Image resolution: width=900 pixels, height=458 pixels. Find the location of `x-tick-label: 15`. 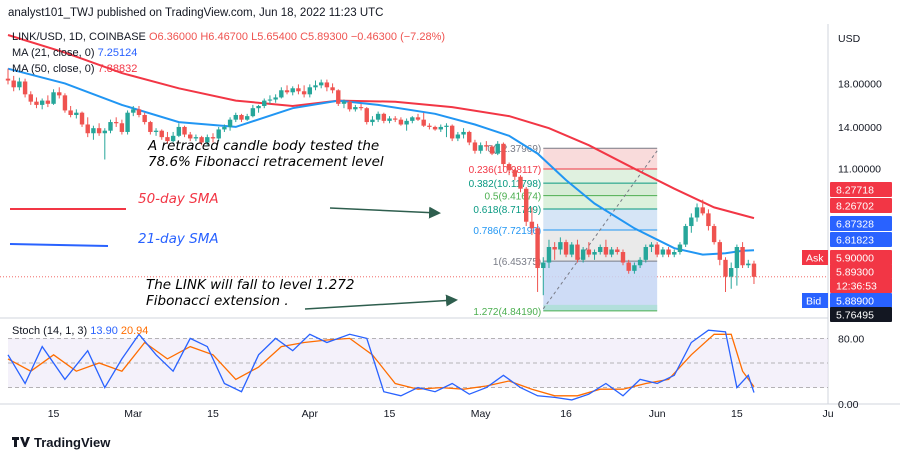

x-tick-label: 15 is located at coordinates (54, 414).